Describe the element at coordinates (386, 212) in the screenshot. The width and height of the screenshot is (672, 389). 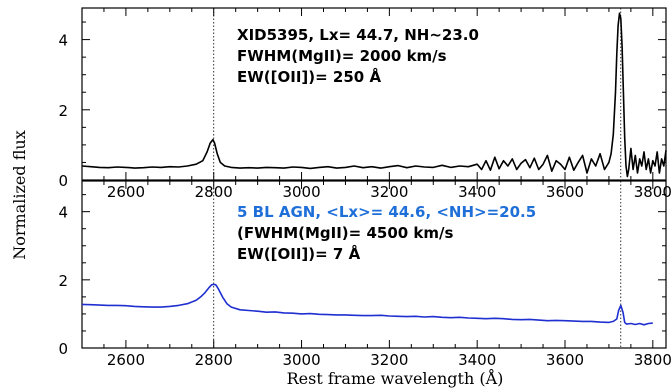
I see `annotation-bottom-1: 5 BL AGN, <Lx>= 44.6, <NH>=20.5` at that location.